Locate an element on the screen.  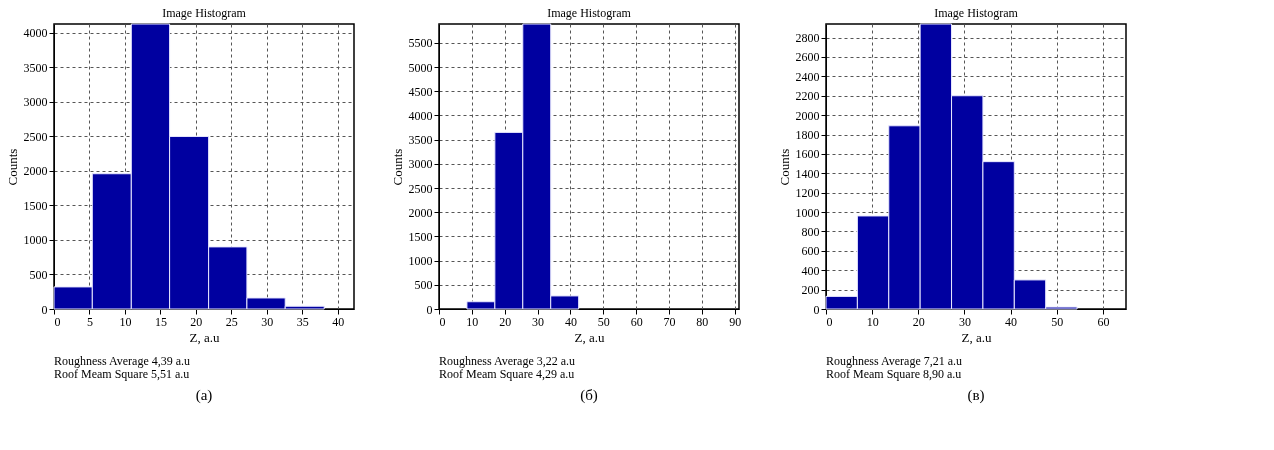
text: Roughness Average 4,39 a.u is located at coordinates (122, 361).